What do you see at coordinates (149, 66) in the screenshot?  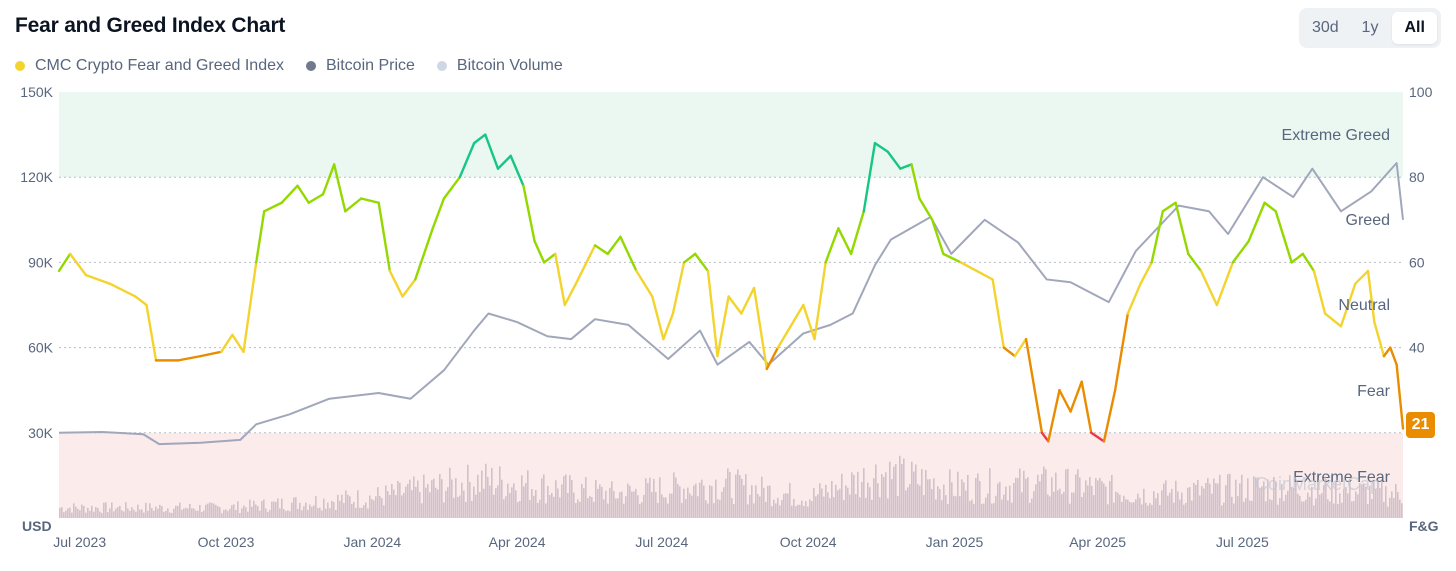 I see `legend-item-fear-greed: CMC Crypto Fear and Greed Index` at bounding box center [149, 66].